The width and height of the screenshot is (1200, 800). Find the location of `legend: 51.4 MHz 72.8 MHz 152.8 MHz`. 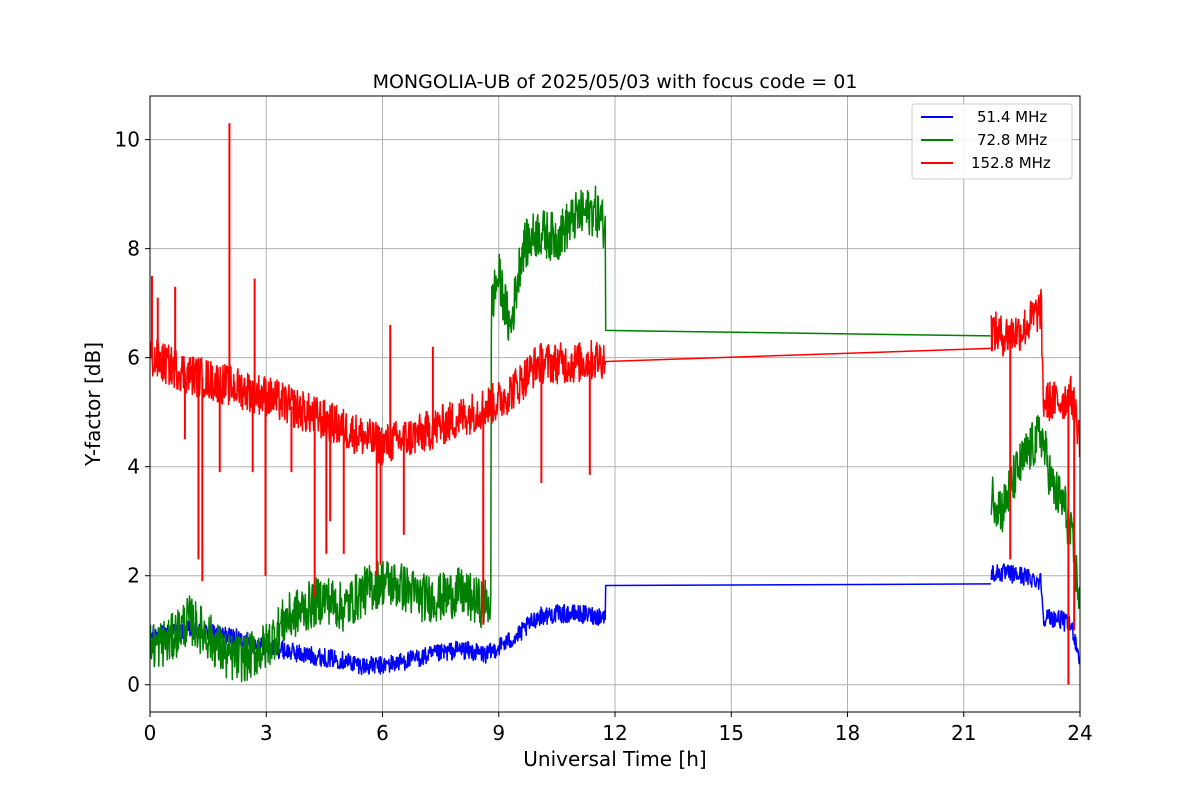

legend: 51.4 MHz 72.8 MHz 152.8 MHz is located at coordinates (992, 141).